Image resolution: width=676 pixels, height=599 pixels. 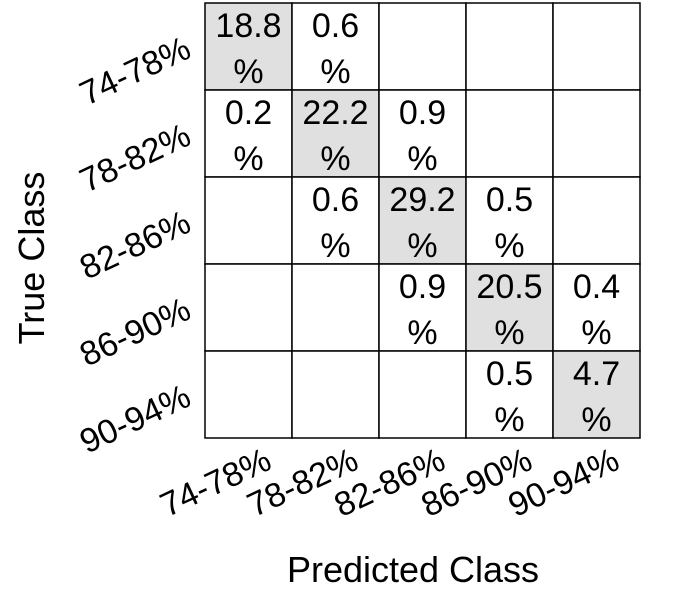 What do you see at coordinates (135, 419) in the screenshot?
I see `y-tick-label: 90-94%` at bounding box center [135, 419].